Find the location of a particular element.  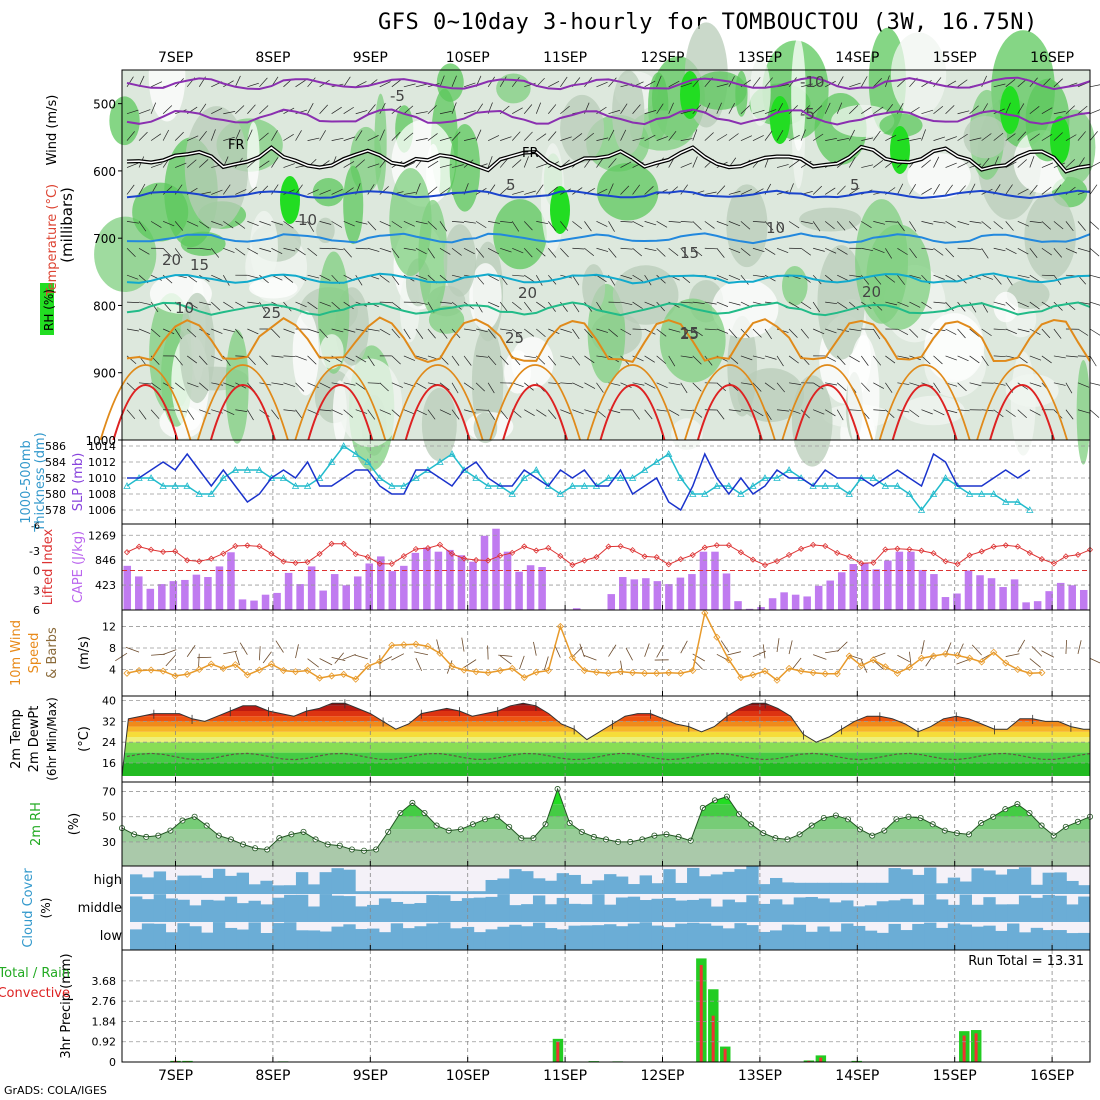

date-label-bottom: 15SEP is located at coordinates (955, 1076).